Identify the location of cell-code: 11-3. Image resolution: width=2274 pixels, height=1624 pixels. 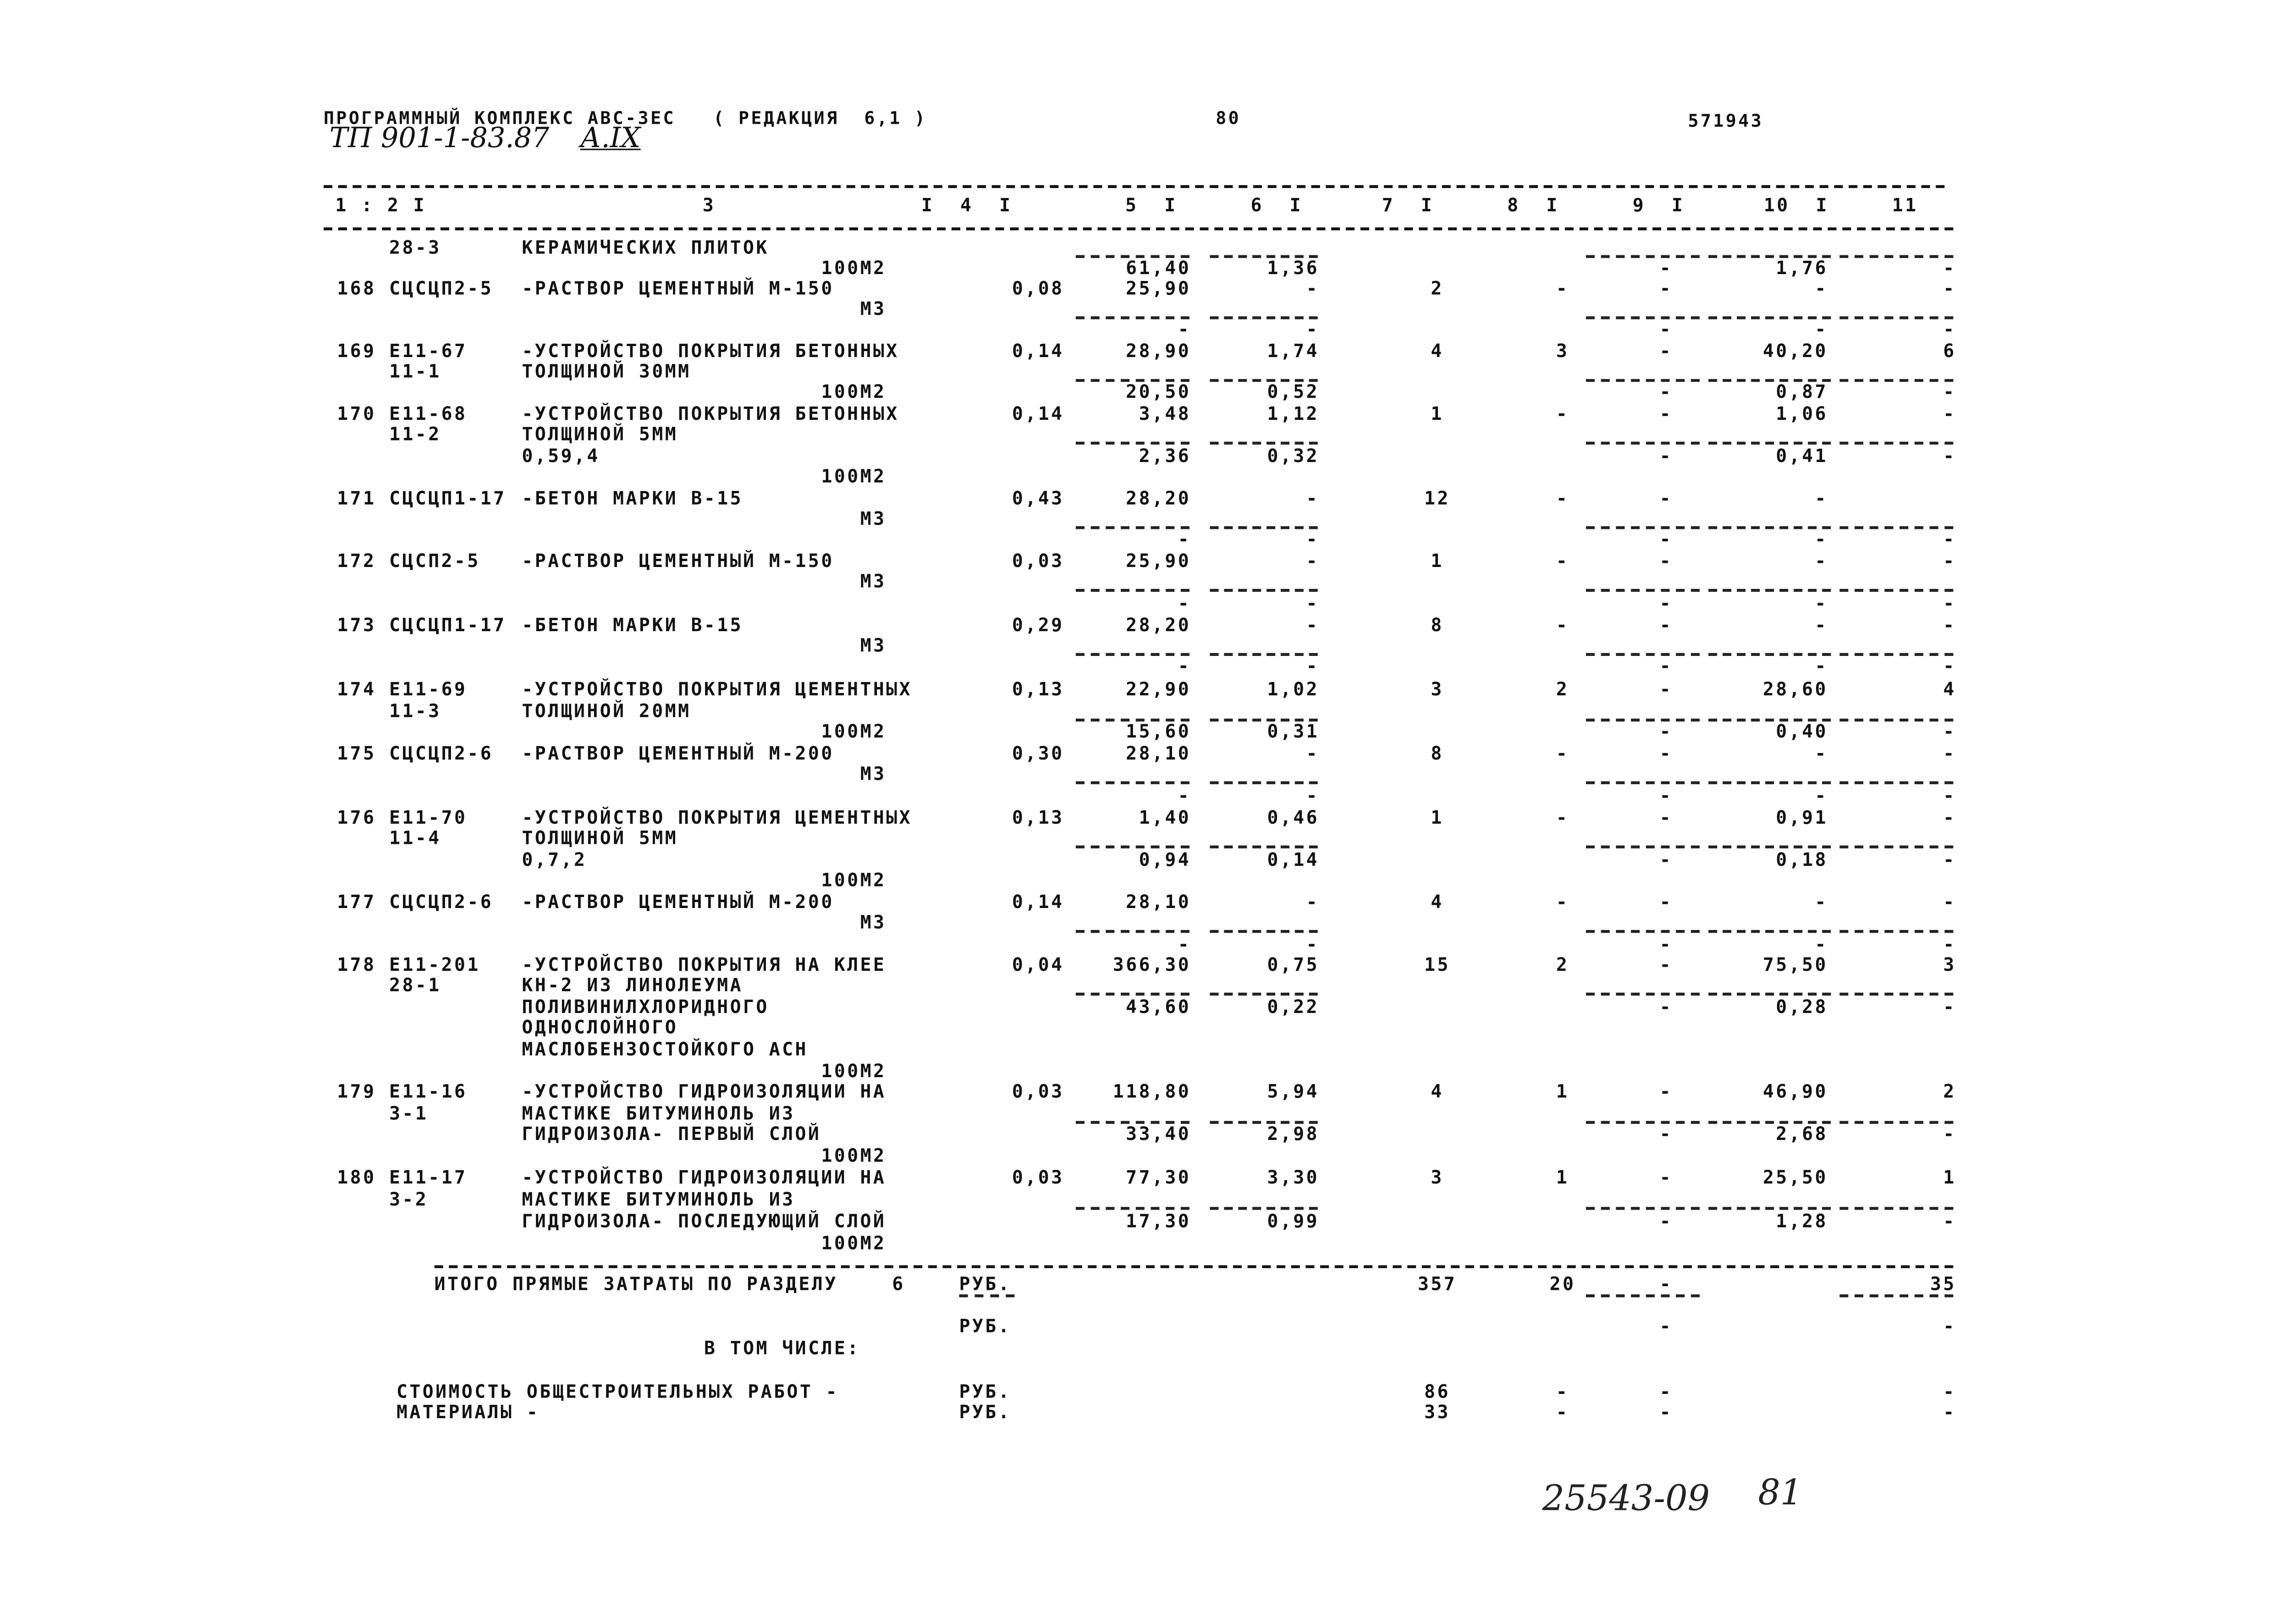
(415, 710).